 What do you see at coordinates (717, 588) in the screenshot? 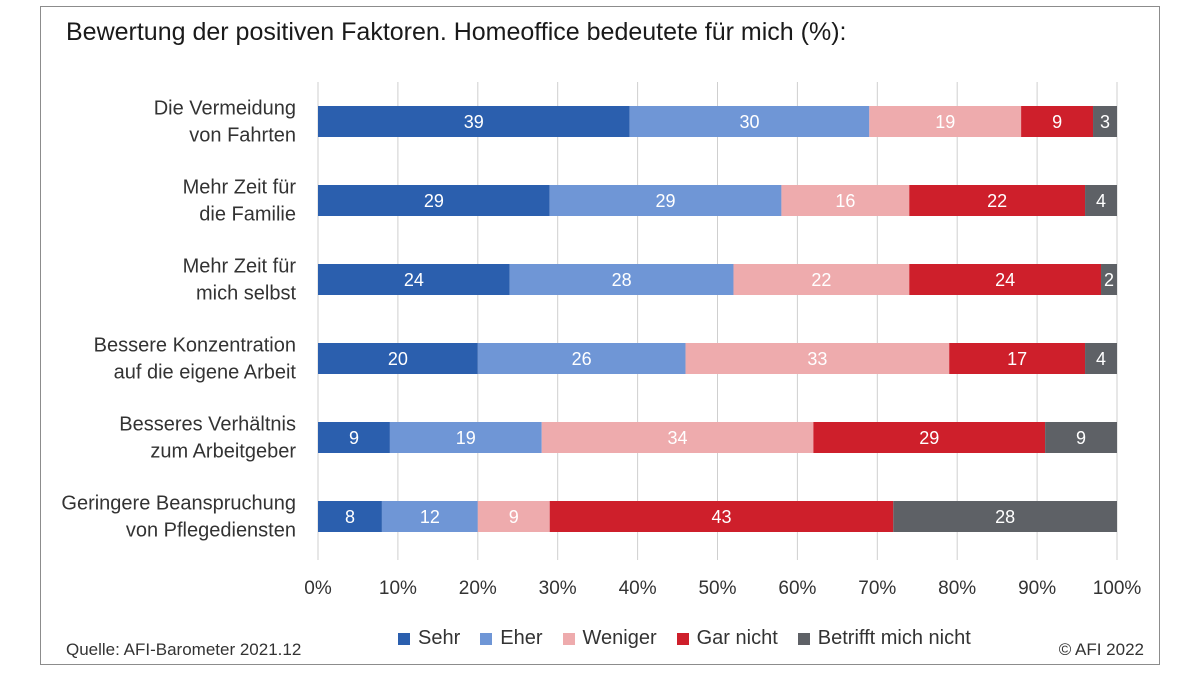
I see `x-tick-label: 50%` at bounding box center [717, 588].